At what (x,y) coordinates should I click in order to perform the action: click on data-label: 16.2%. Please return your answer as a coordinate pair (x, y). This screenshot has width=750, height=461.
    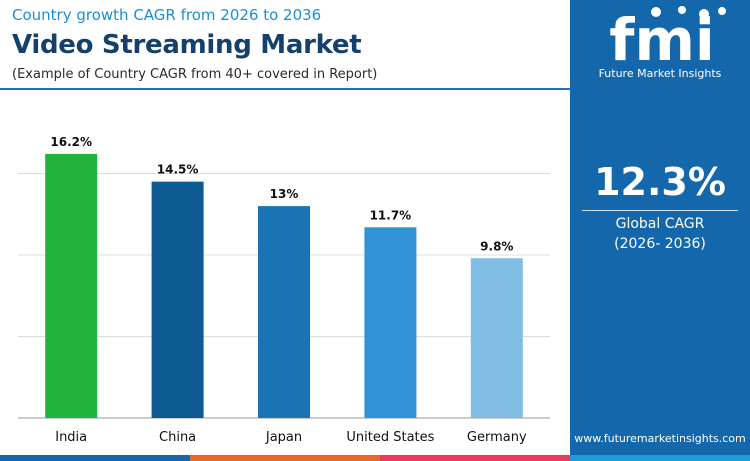
    Looking at the image, I should click on (71, 142).